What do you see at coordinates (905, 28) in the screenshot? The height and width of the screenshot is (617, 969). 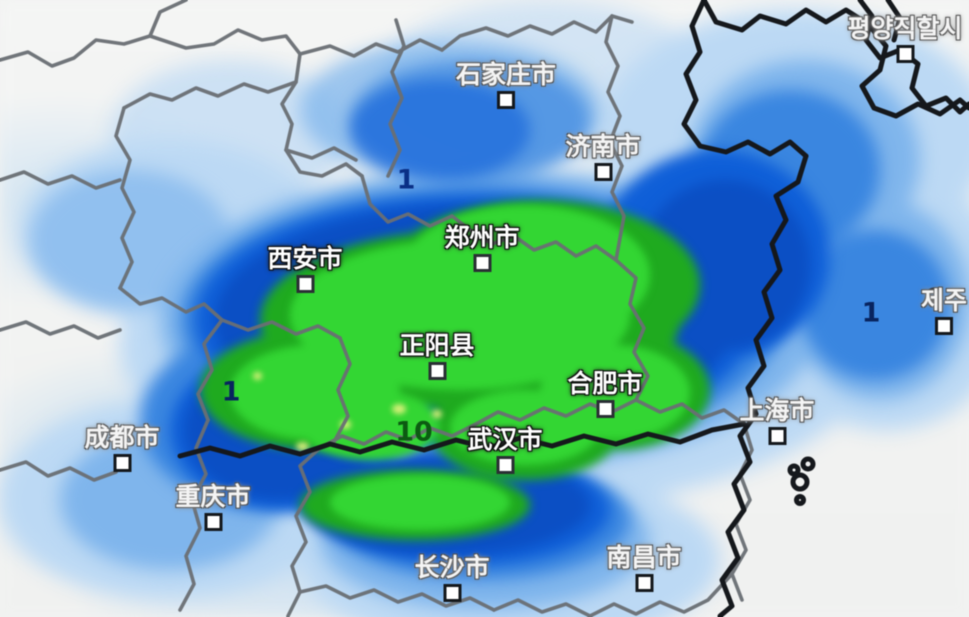 I see `city-name: 평양직할시` at bounding box center [905, 28].